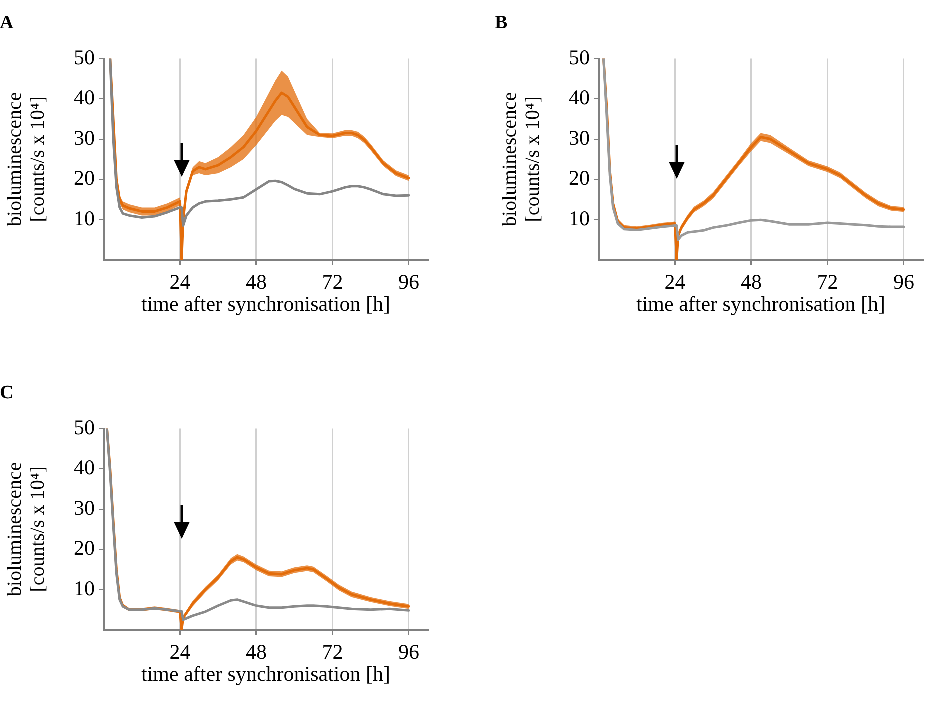  I want to click on chart-title: C, so click(7, 393).